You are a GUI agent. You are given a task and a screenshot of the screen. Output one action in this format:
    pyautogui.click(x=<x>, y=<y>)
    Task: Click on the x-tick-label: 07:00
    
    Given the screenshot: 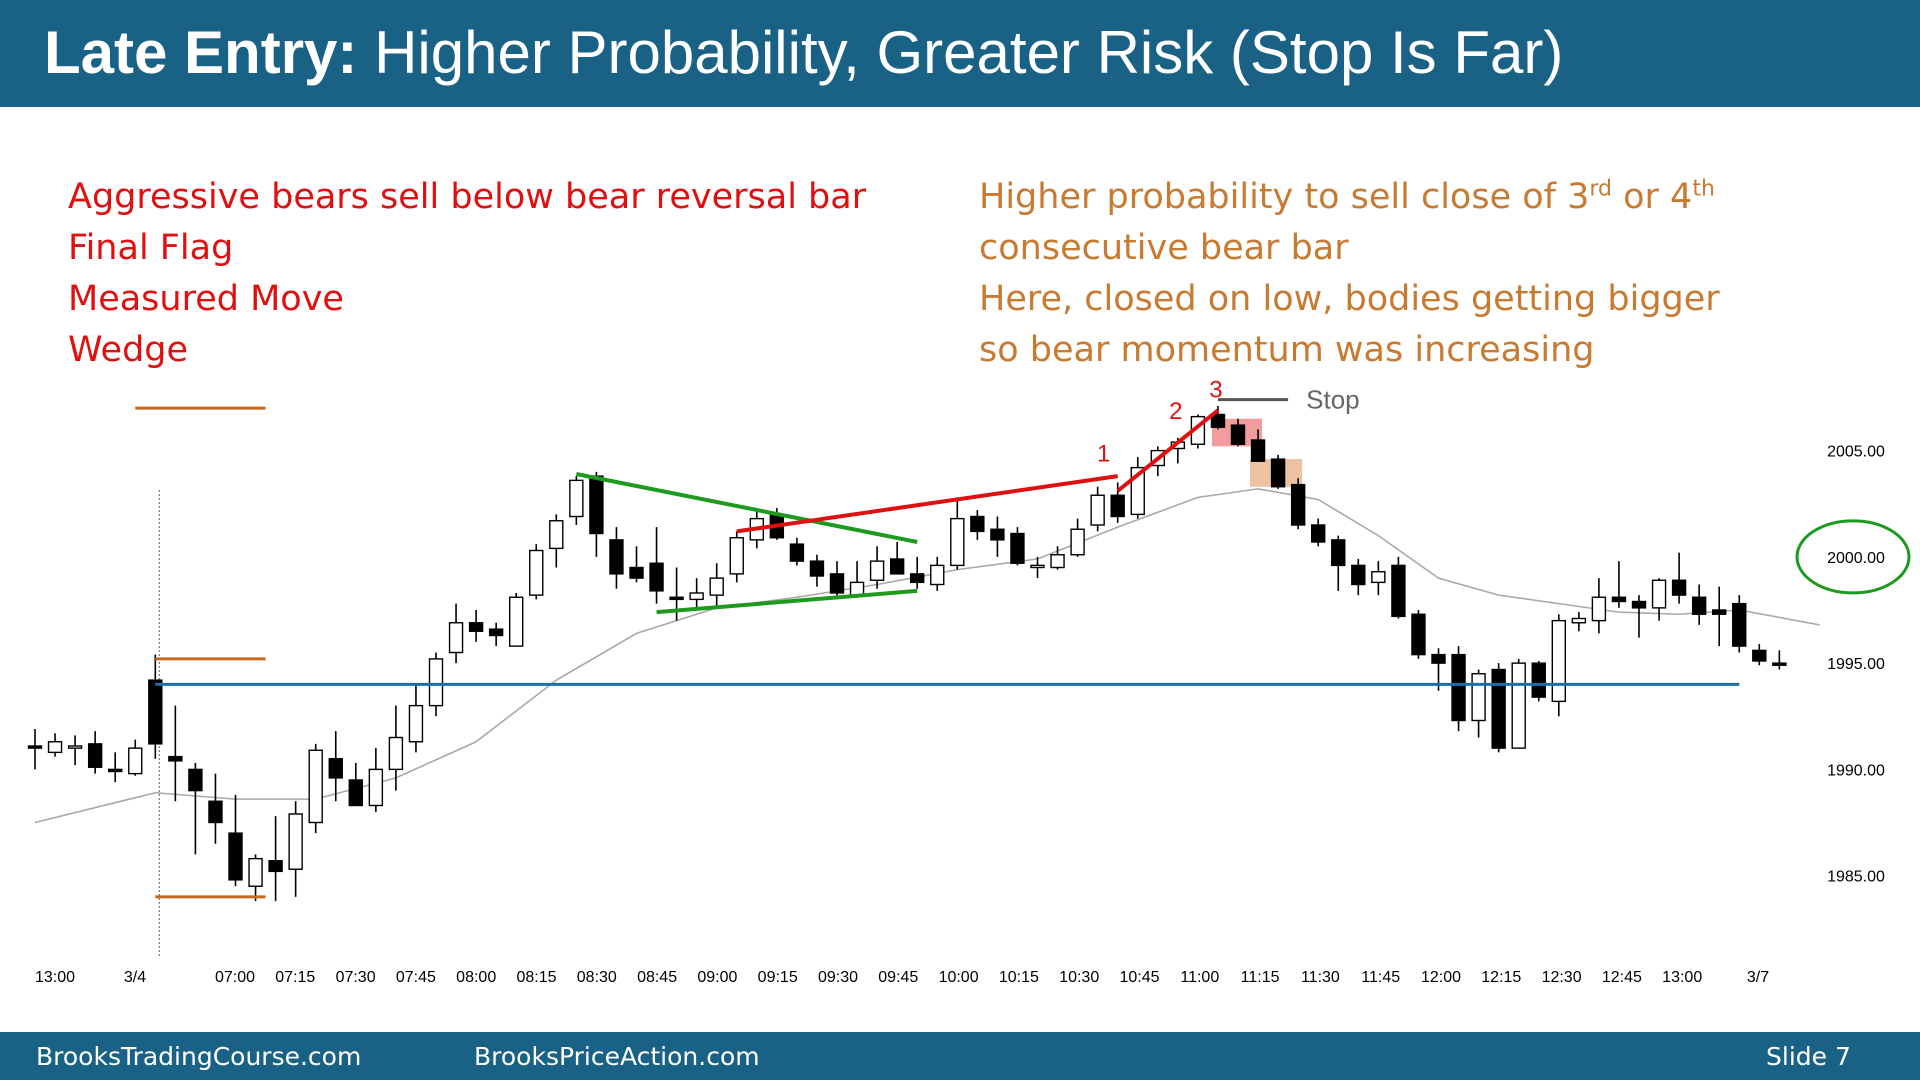 What is the action you would take?
    pyautogui.click(x=235, y=977)
    